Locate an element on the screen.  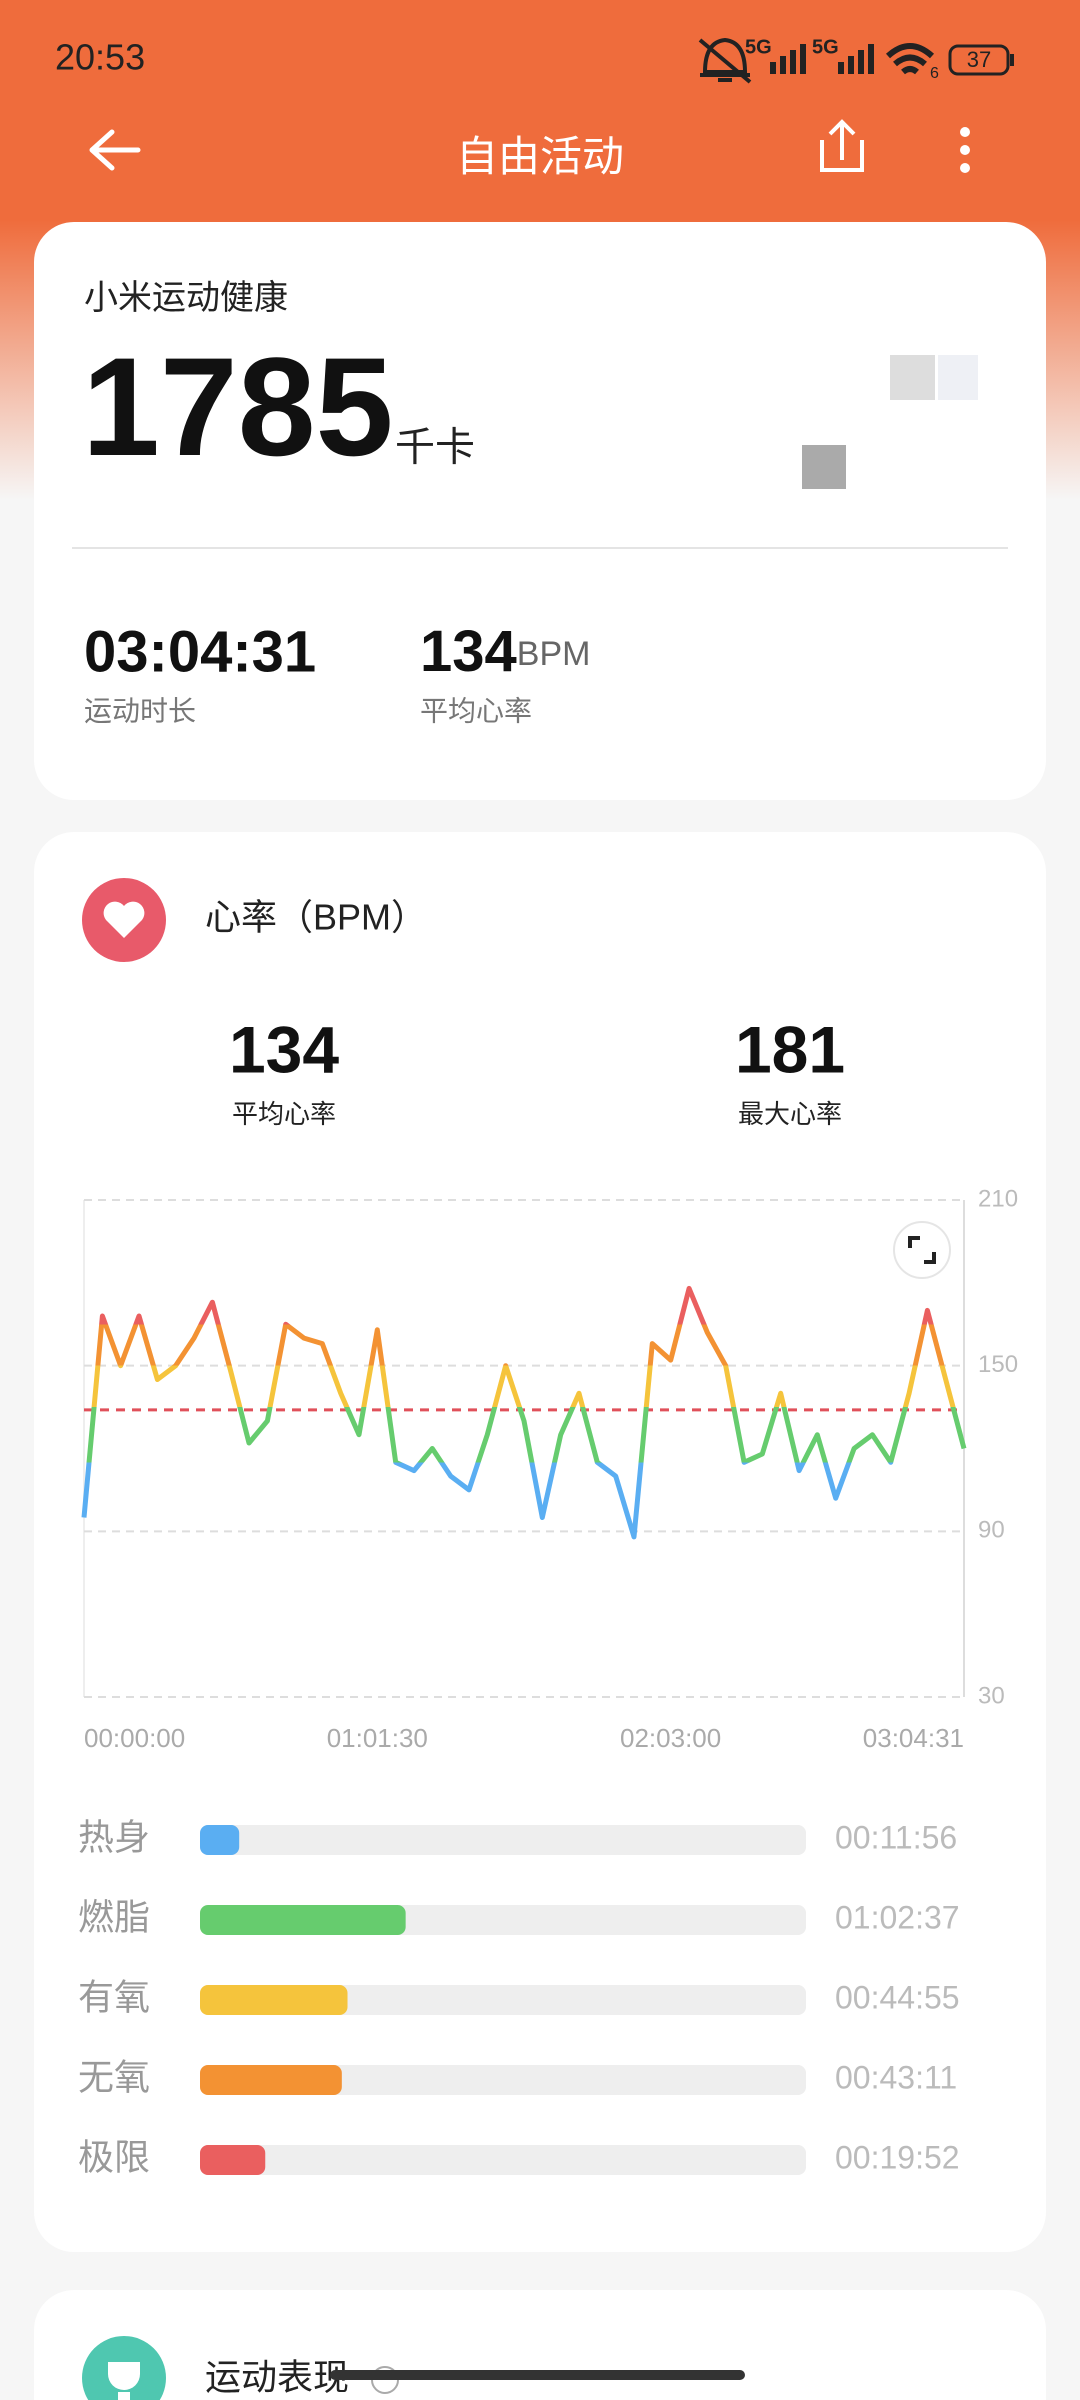
zone-time: 00:11:56 is located at coordinates (896, 1837).